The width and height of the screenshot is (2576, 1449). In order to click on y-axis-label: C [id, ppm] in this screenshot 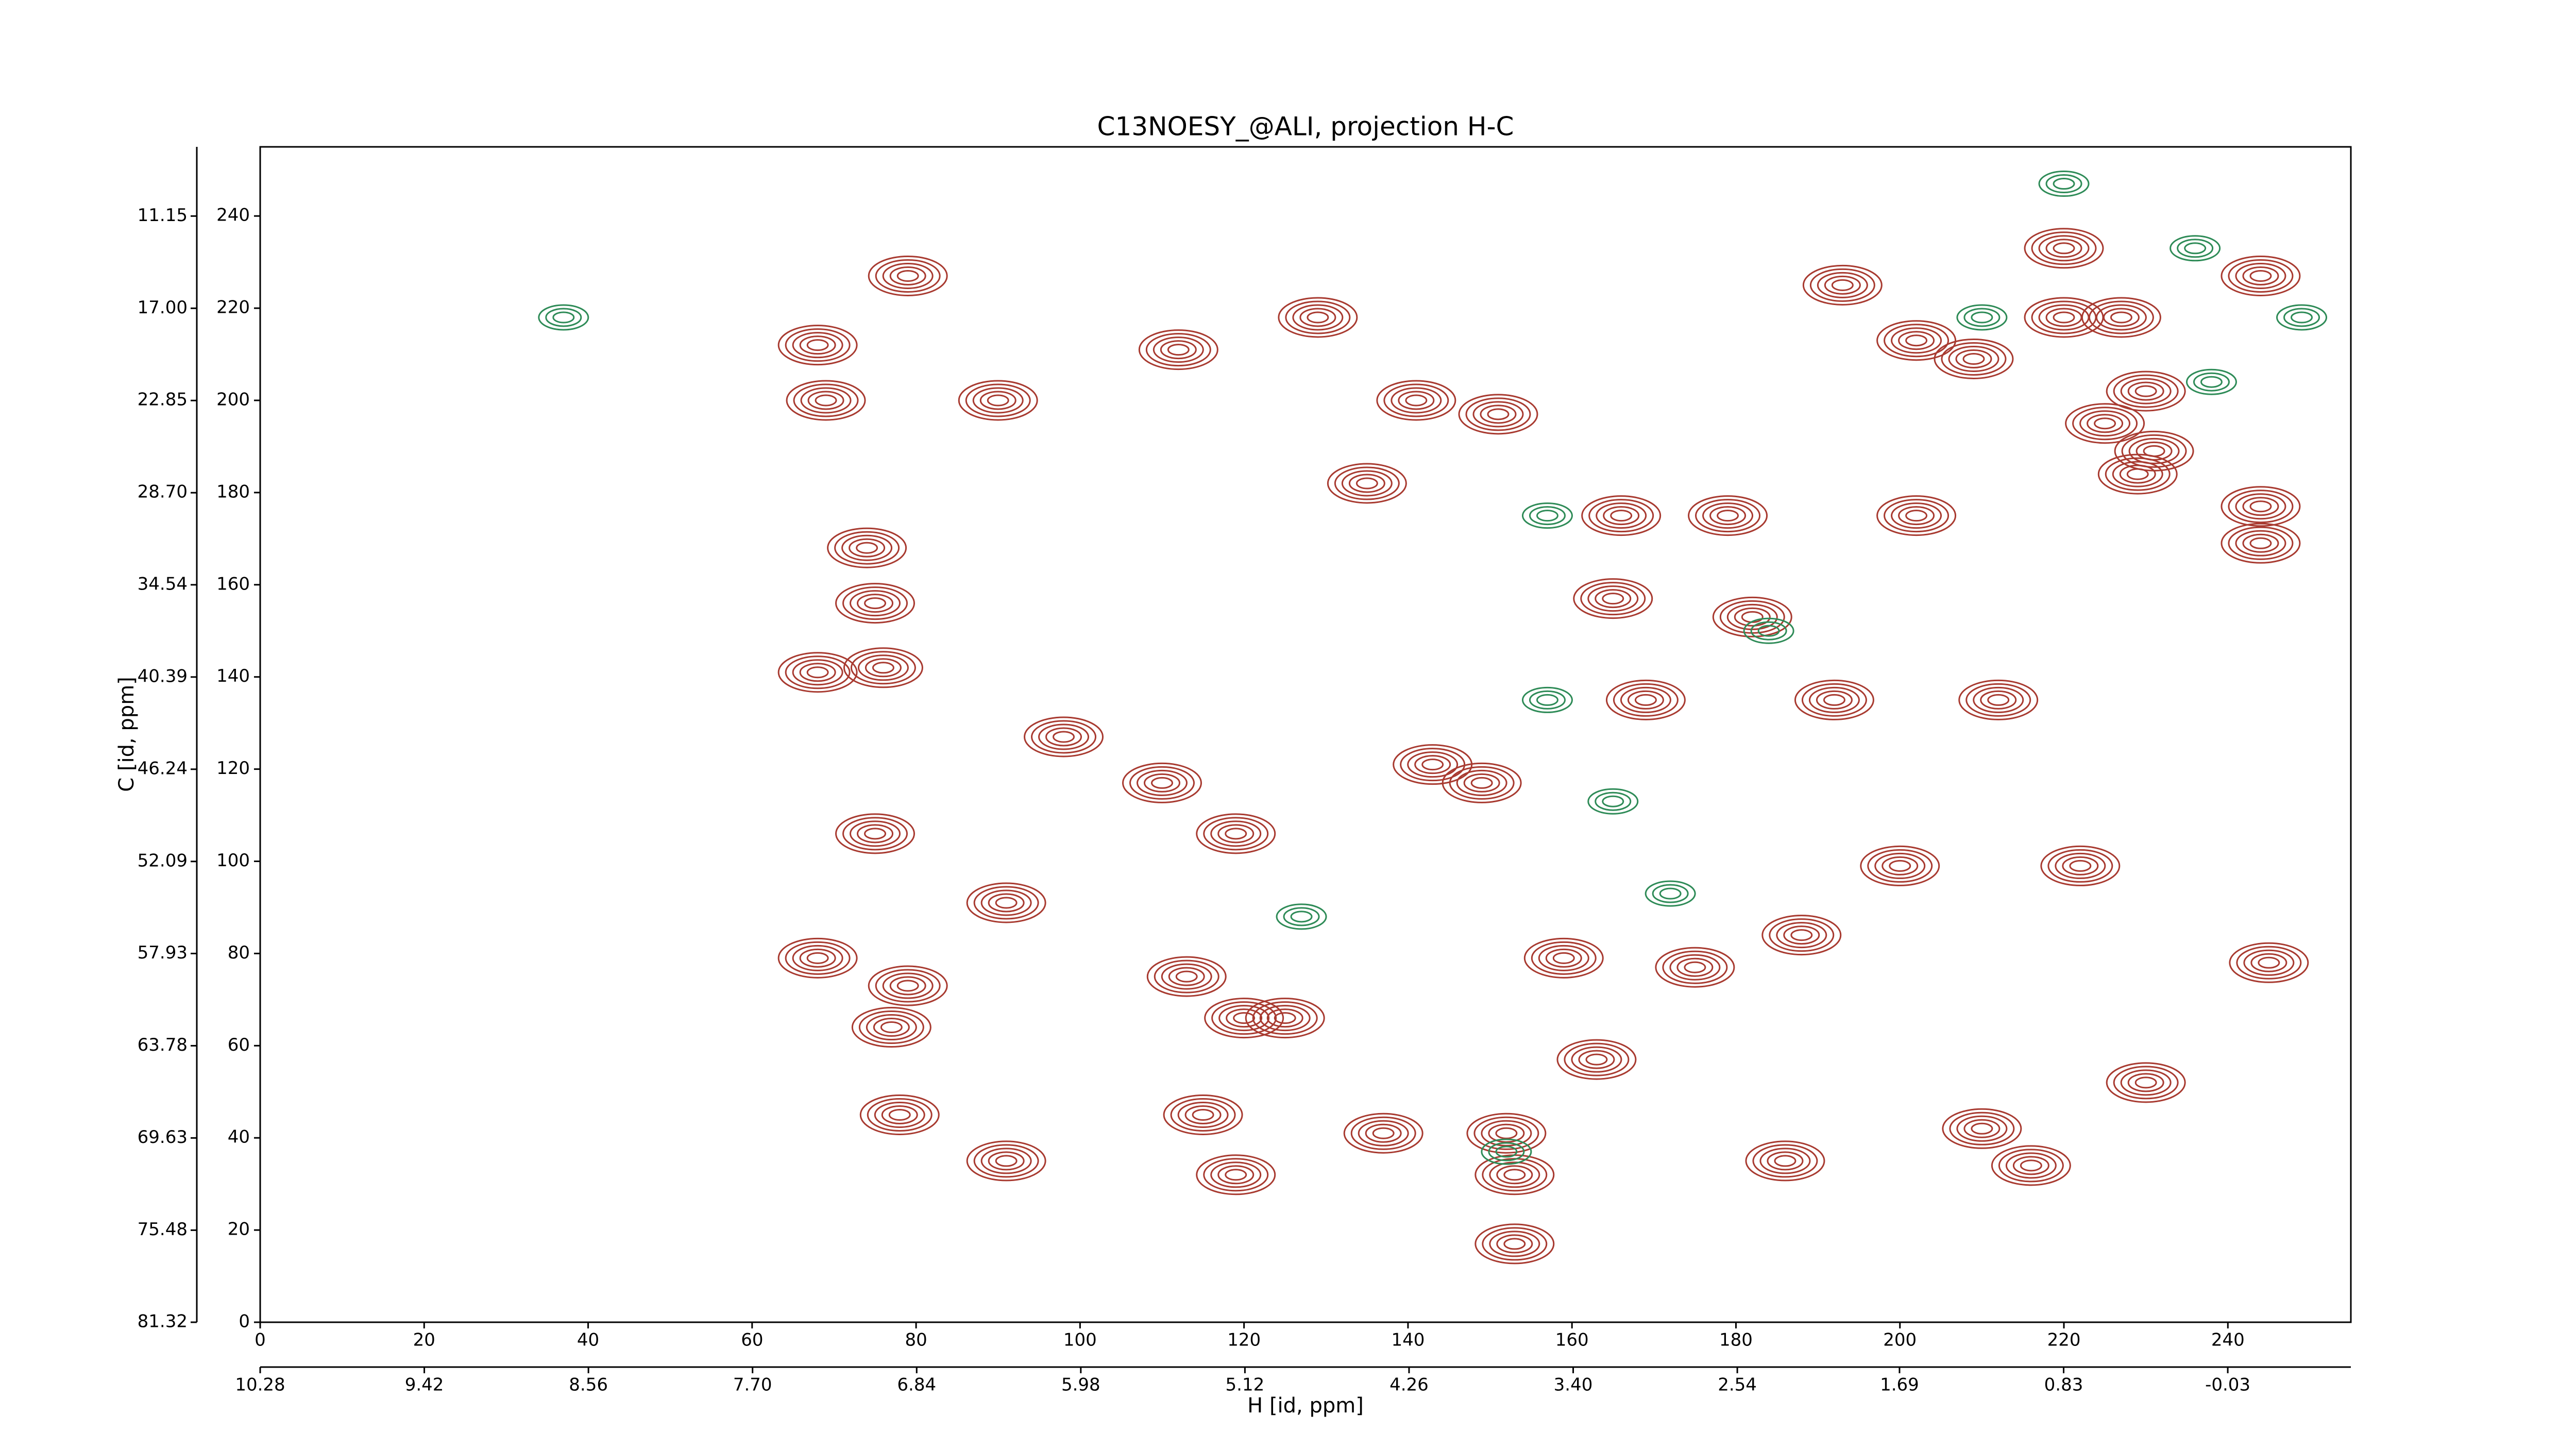, I will do `click(127, 734)`.